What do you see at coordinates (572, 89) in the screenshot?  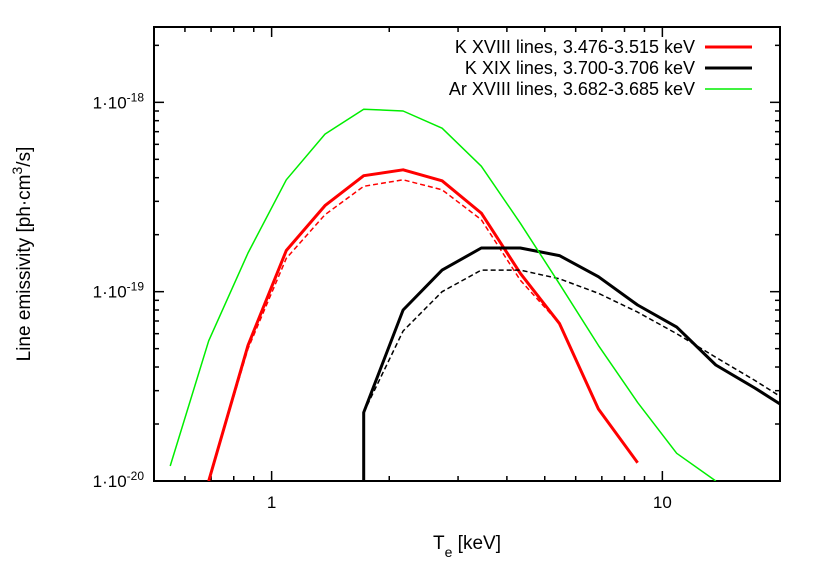 I see `legend-label: Ar XVIII lines, 3.682-3.685 keV` at bounding box center [572, 89].